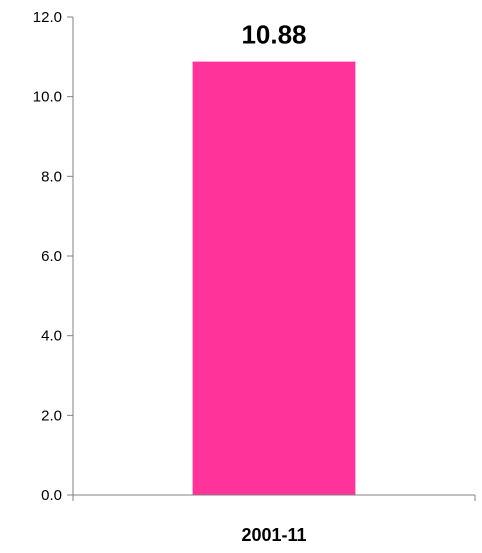 The width and height of the screenshot is (482, 553). What do you see at coordinates (51, 336) in the screenshot?
I see `y-tick-label: 4.0` at bounding box center [51, 336].